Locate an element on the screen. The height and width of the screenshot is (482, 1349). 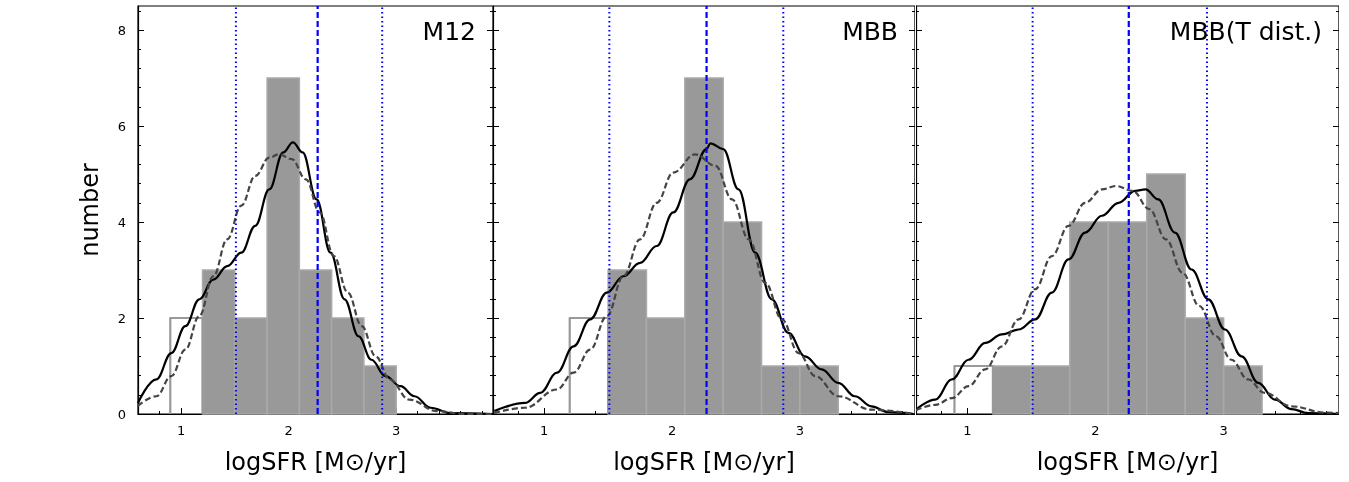
y-tick-label: 4 is located at coordinates (121, 222).